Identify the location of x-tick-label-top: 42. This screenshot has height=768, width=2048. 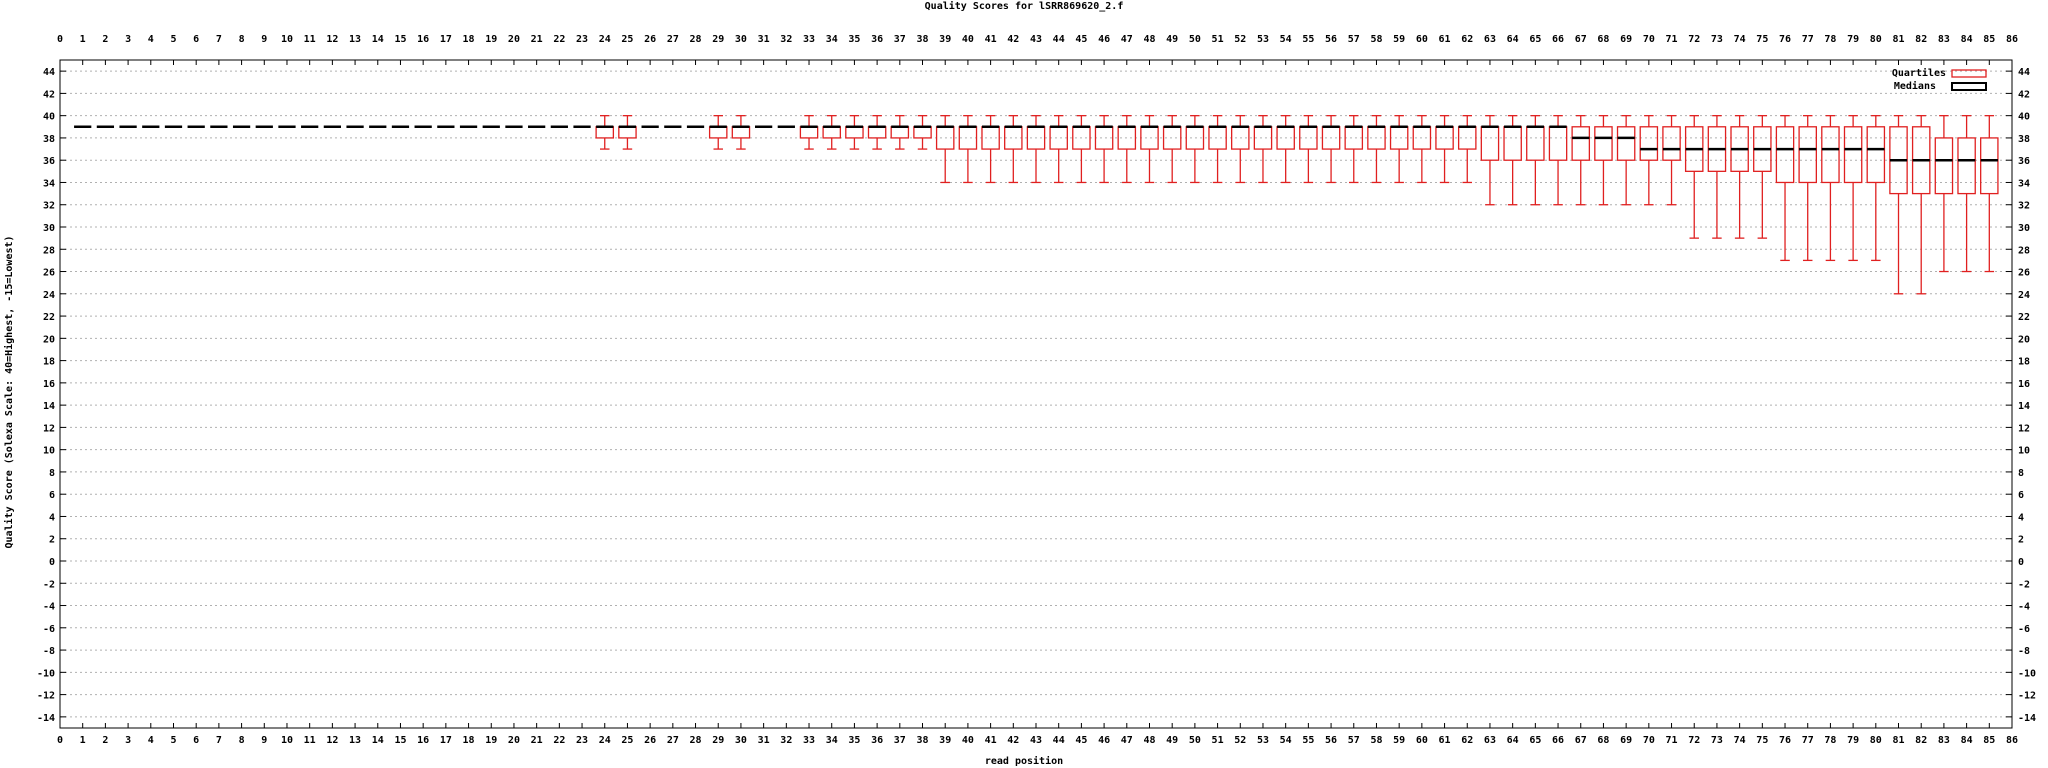
(1013, 39).